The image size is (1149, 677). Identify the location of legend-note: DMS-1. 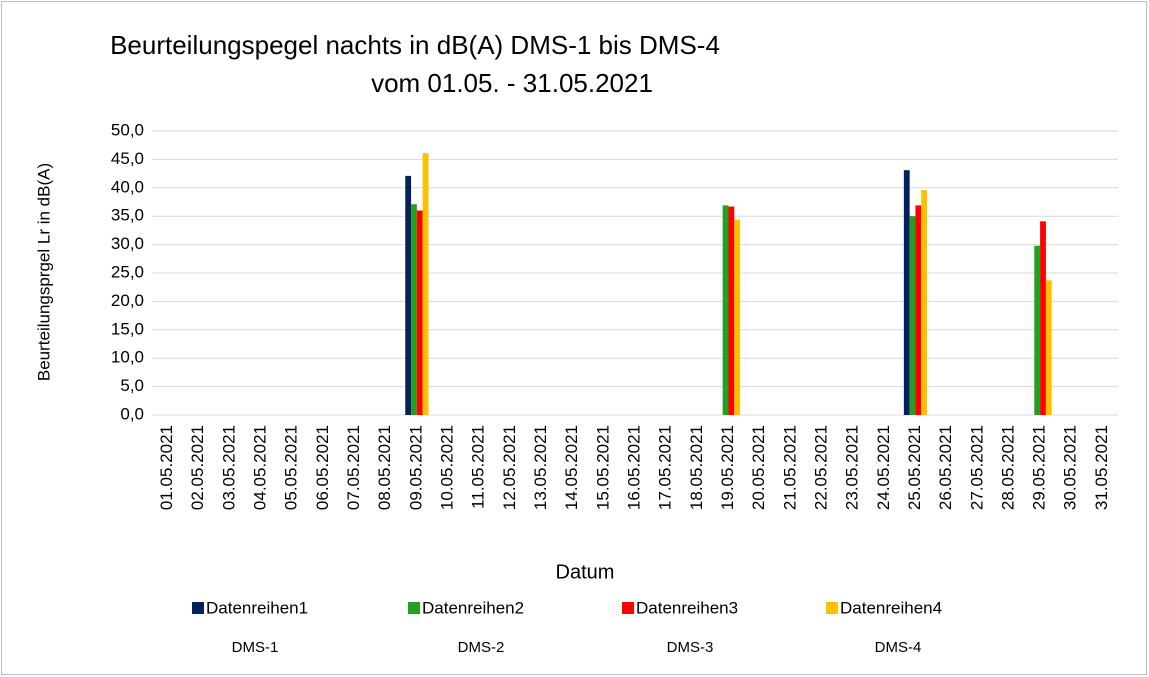
(255, 647).